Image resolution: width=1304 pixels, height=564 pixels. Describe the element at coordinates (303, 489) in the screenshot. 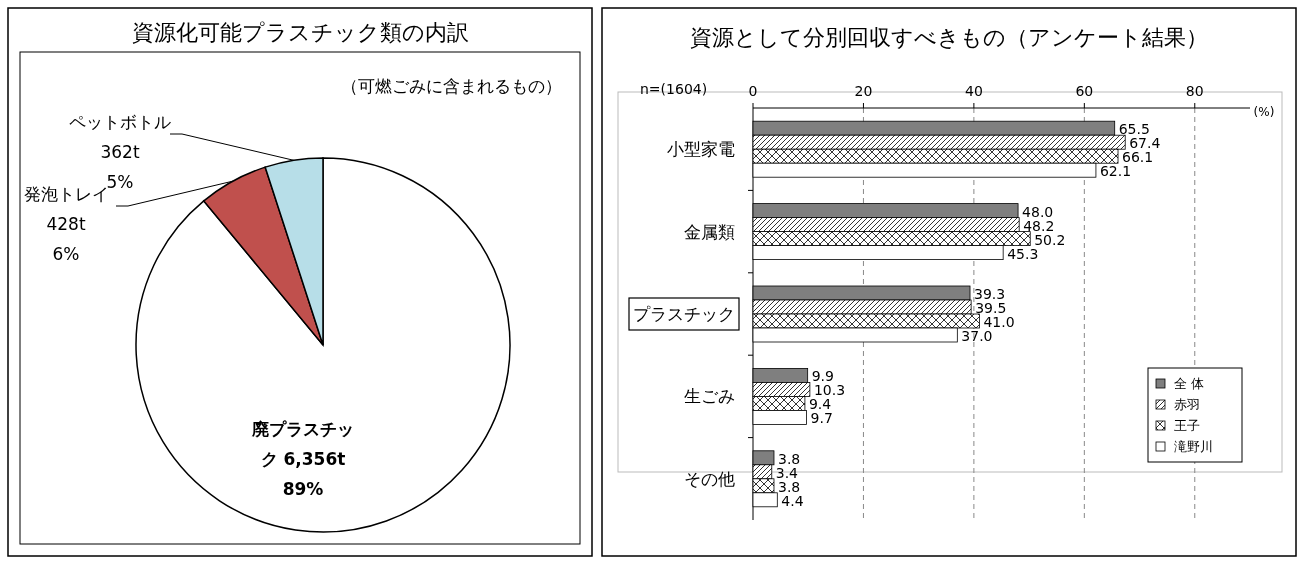

I see `data-label: 89%` at that location.